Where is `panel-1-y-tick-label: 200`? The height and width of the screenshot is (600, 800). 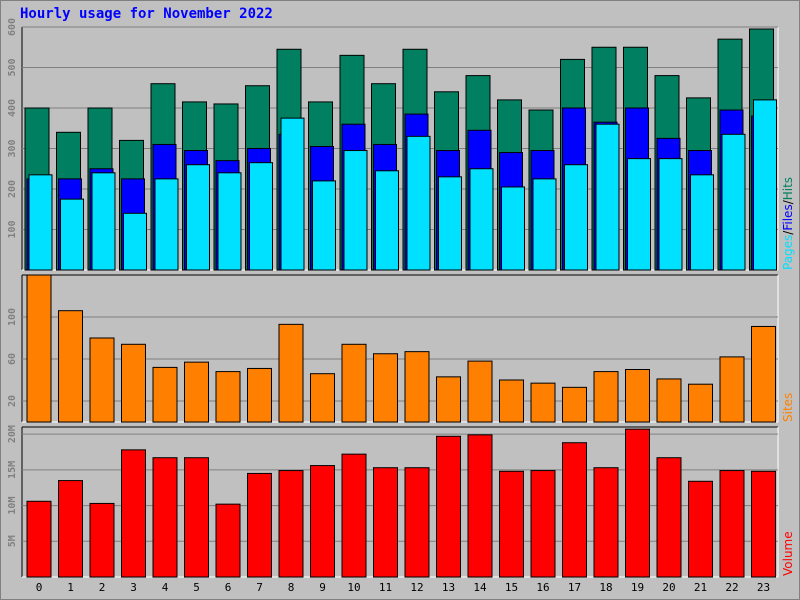 panel-1-y-tick-label: 200 is located at coordinates (12, 189).